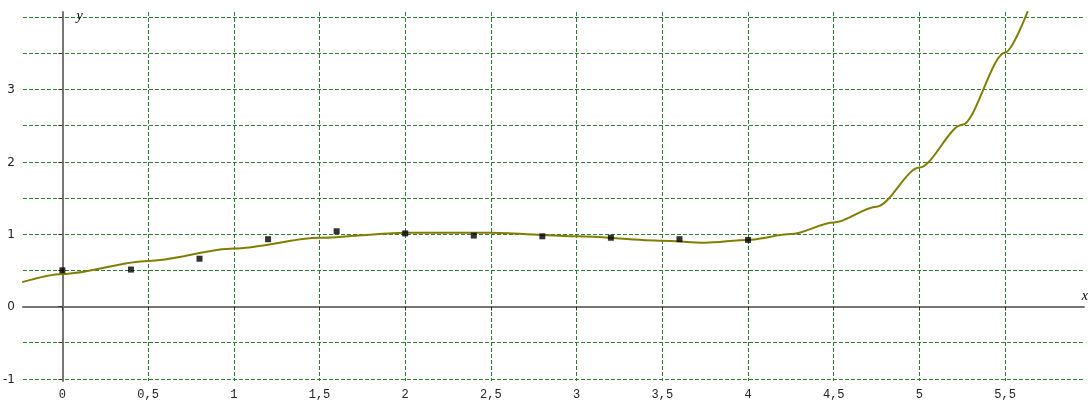 The width and height of the screenshot is (1091, 401). I want to click on x-tick-label: 2, so click(405, 394).